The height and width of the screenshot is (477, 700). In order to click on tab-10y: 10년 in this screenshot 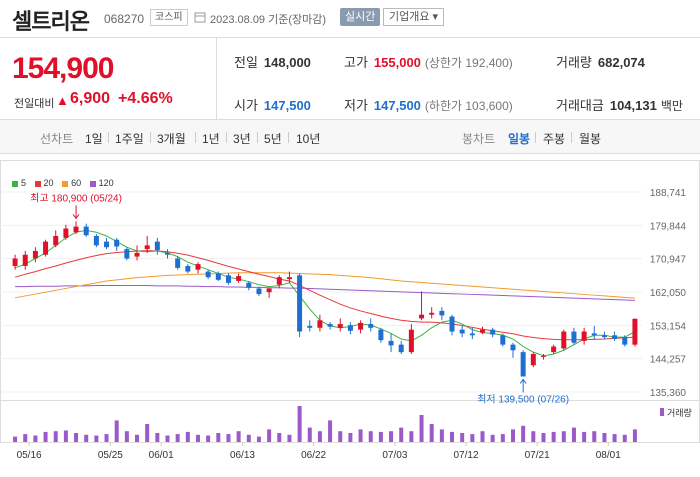, I will do `click(308, 139)`.